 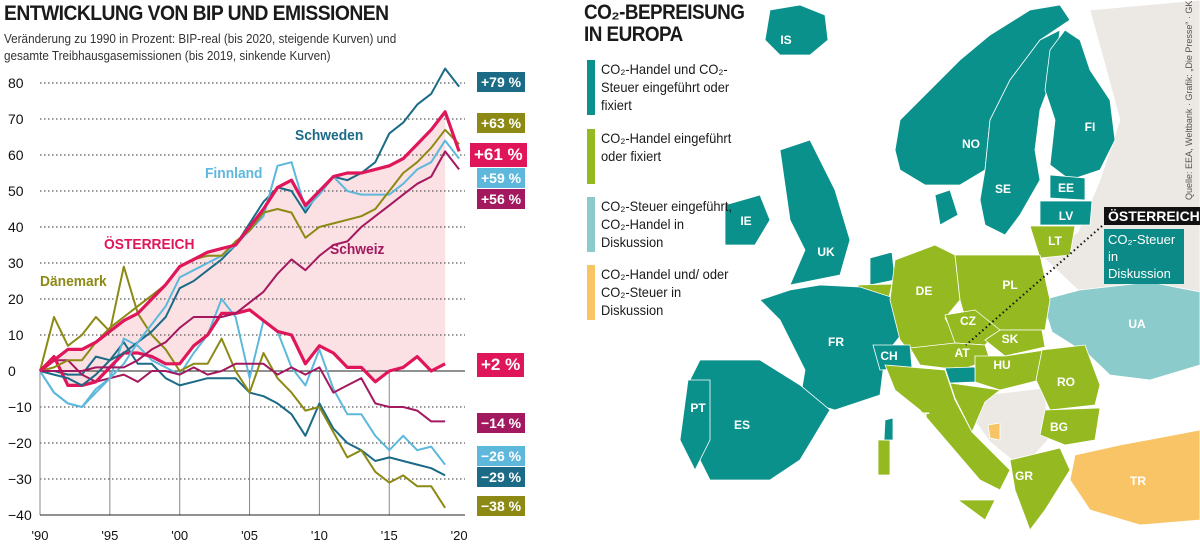 What do you see at coordinates (1066, 216) in the screenshot?
I see `country-label-lv: LV` at bounding box center [1066, 216].